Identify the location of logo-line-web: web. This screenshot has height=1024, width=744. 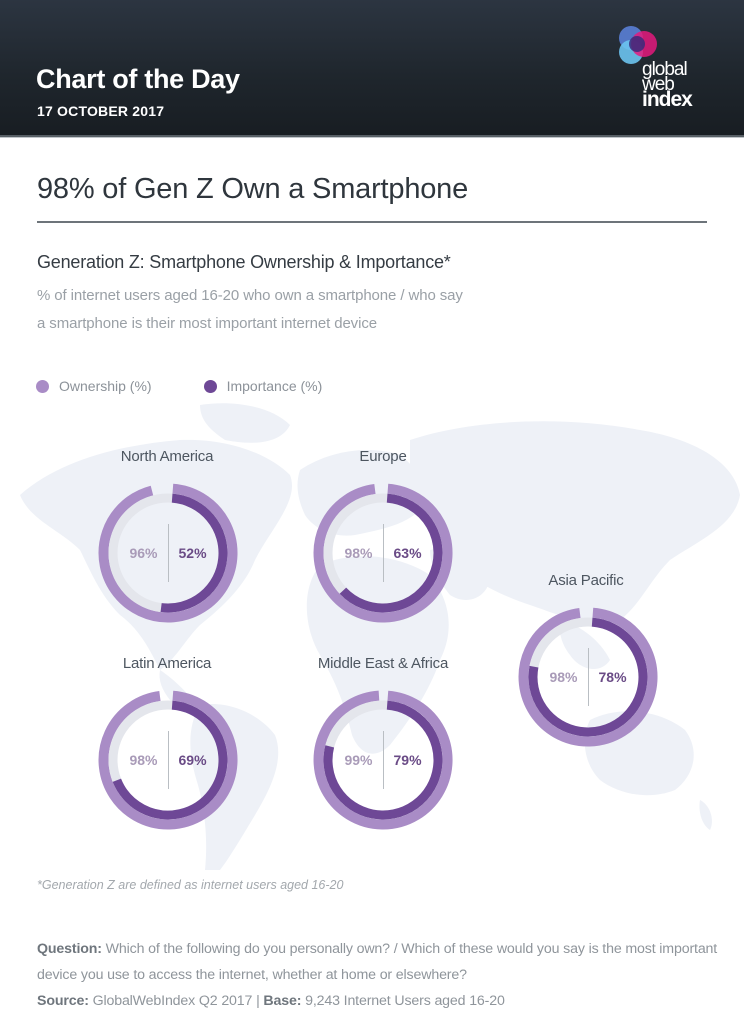
(658, 84).